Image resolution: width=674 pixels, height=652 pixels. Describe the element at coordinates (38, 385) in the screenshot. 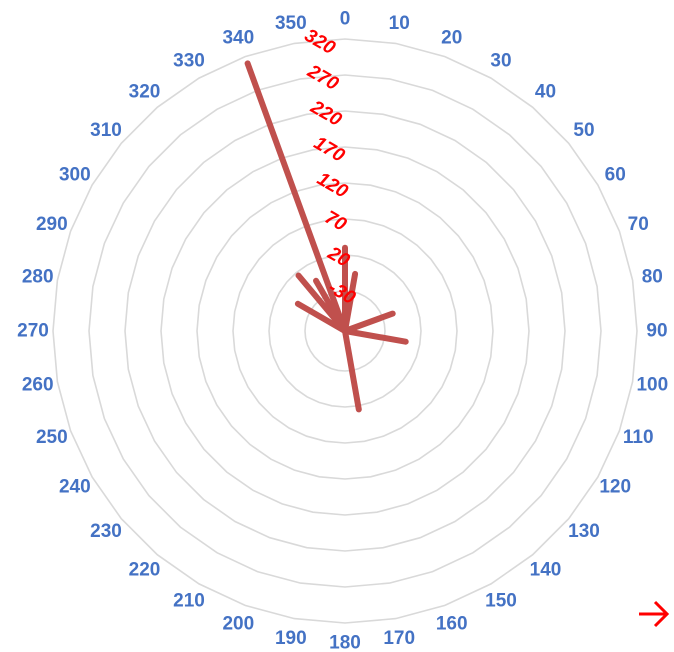

I see `angle-label-260: 260` at that location.